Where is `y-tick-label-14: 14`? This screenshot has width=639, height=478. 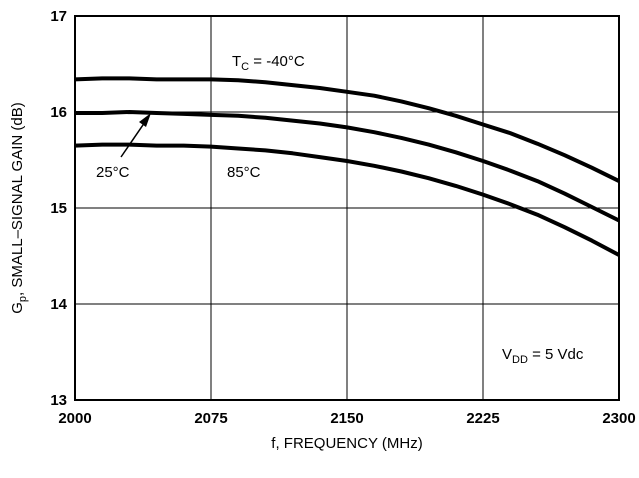
y-tick-label-14: 14 is located at coordinates (58, 304).